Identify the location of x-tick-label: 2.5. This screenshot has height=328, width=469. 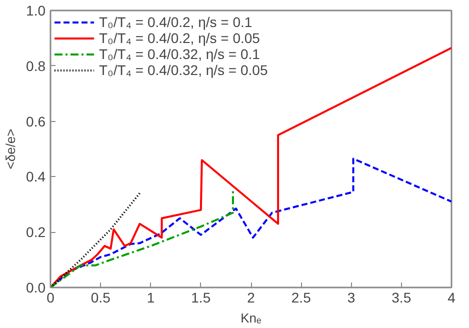
(301, 298).